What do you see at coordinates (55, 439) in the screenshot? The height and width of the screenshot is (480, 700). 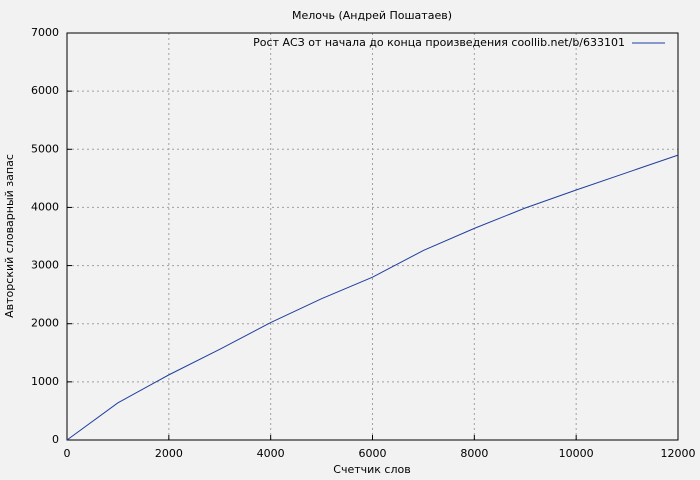 I see `y-tick-label: 0` at bounding box center [55, 439].